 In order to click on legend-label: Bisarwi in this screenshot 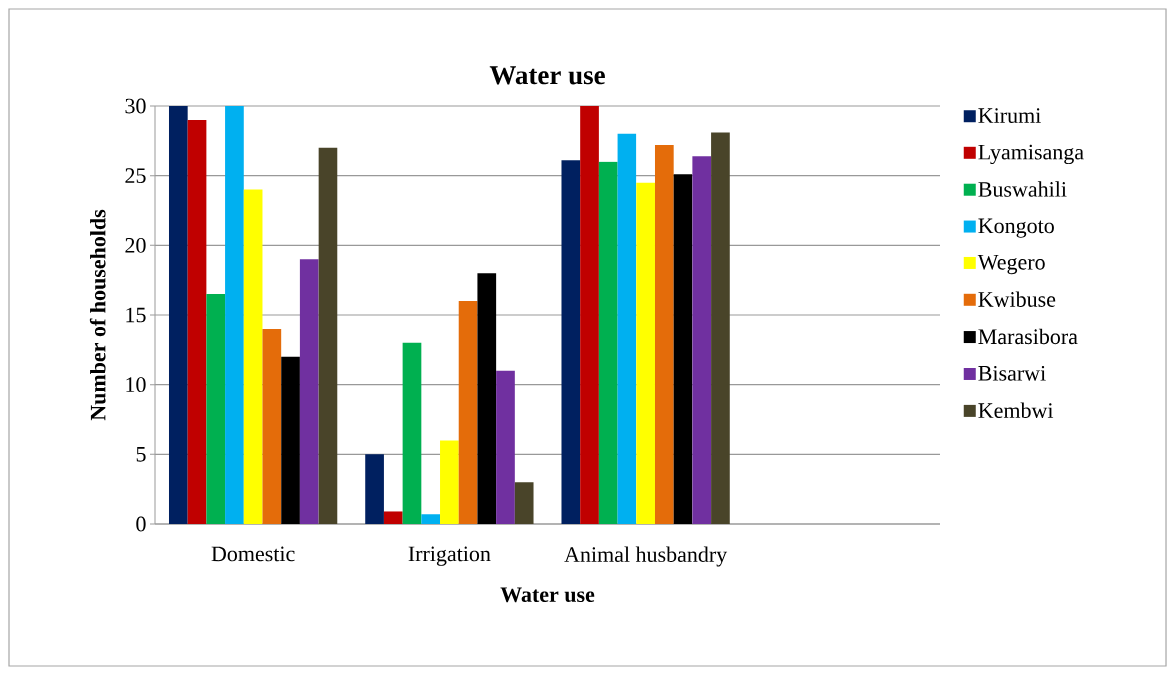, I will do `click(1012, 373)`.